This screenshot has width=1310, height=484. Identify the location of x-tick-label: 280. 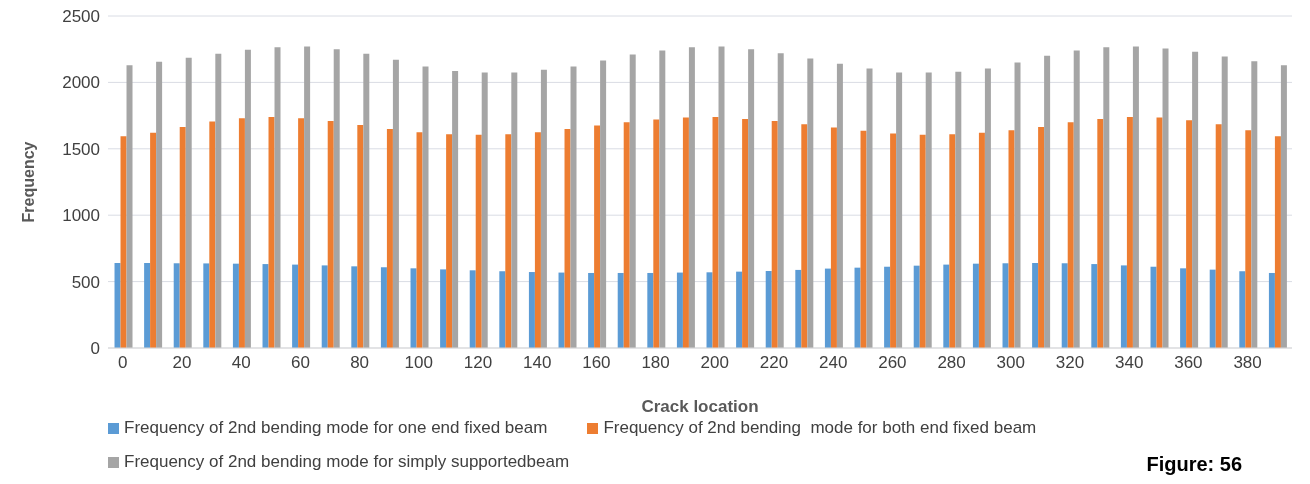
(951, 363).